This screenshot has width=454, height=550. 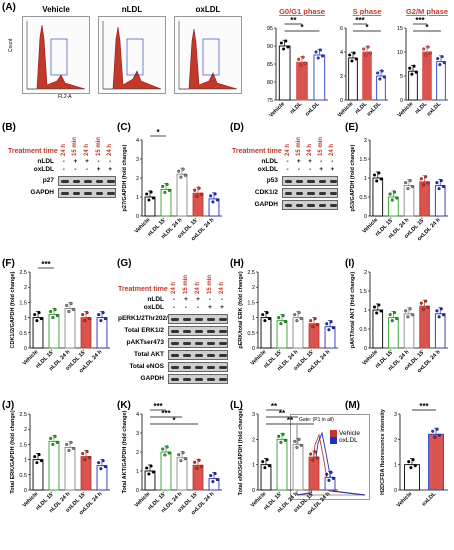 What do you see at coordinates (56, 55) in the screenshot?
I see `flow-histogram-plot` at bounding box center [56, 55].